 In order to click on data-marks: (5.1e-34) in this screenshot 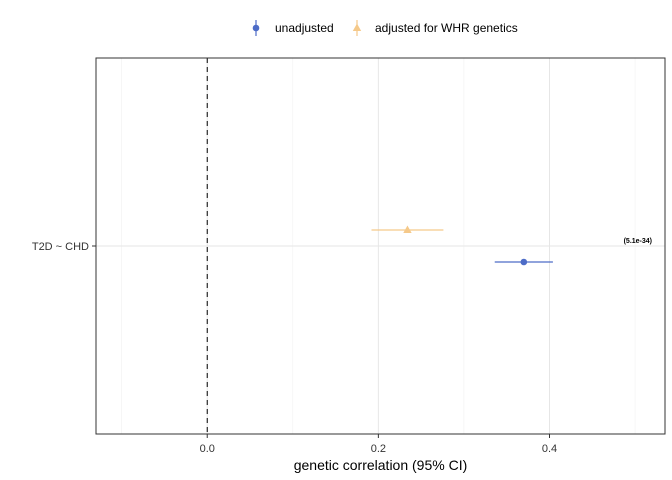, I will do `click(511, 245)`.